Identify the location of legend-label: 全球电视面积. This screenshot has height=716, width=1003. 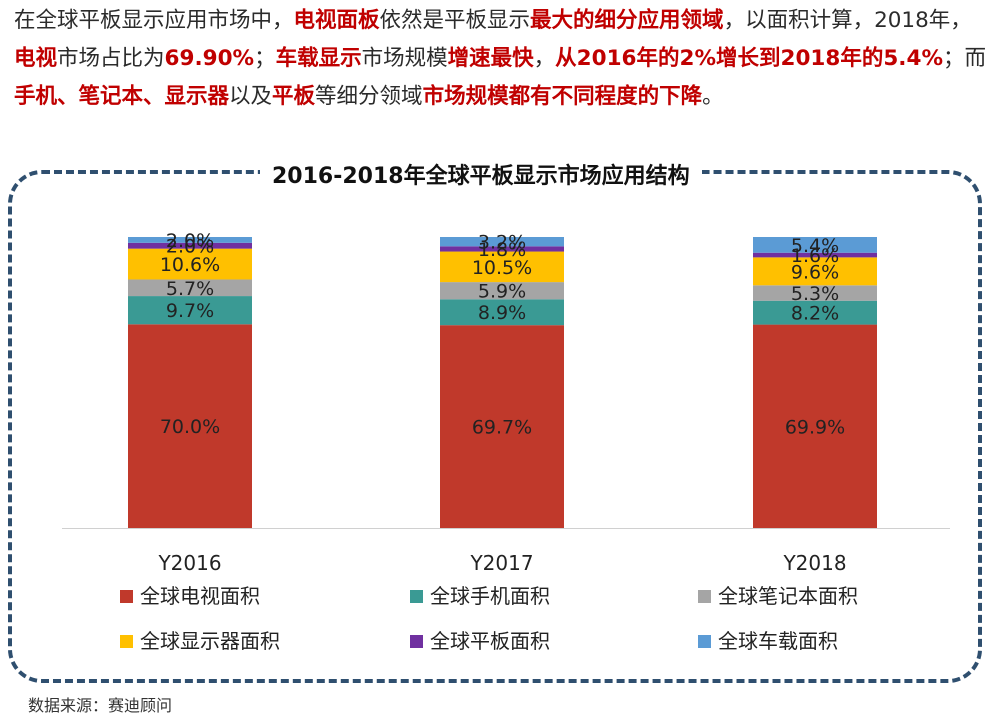
(200, 596).